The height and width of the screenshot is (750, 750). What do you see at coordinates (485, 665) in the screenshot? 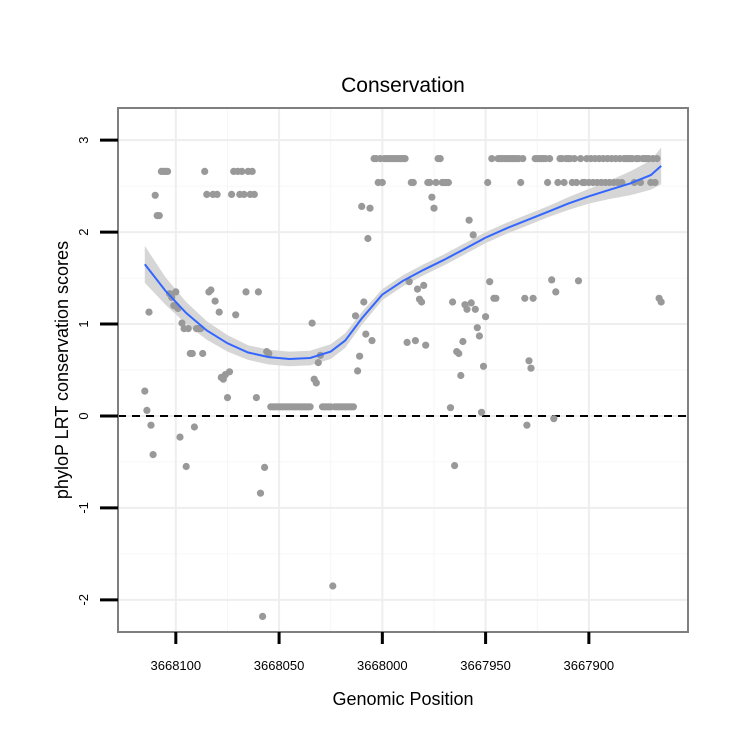
I see `x-tick-label: 3667950` at bounding box center [485, 665].